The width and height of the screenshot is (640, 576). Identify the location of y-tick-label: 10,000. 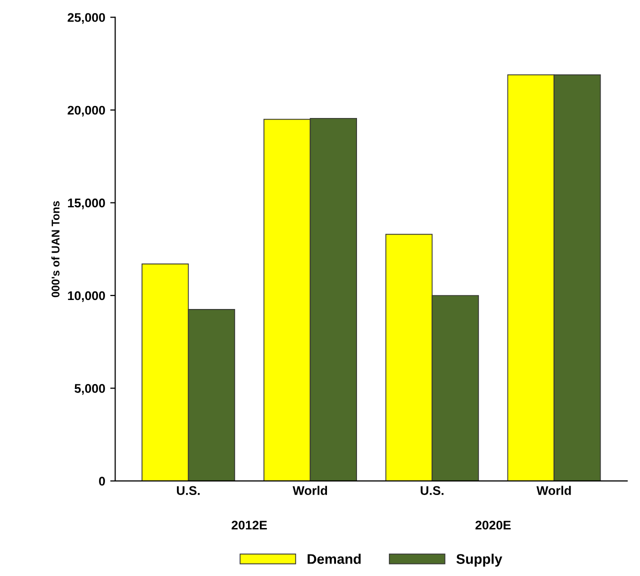
(86, 296).